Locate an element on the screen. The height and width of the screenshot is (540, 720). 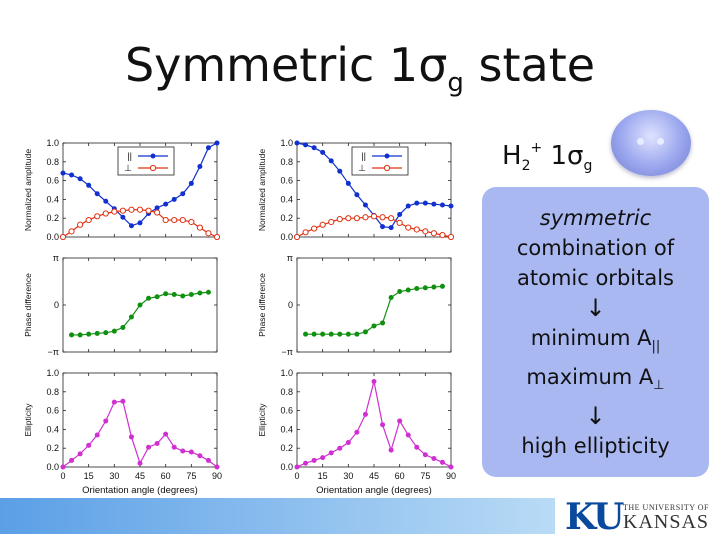
chart-panel-left-phase: −π 0 π Phase difference is located at coordinates (120, 305).